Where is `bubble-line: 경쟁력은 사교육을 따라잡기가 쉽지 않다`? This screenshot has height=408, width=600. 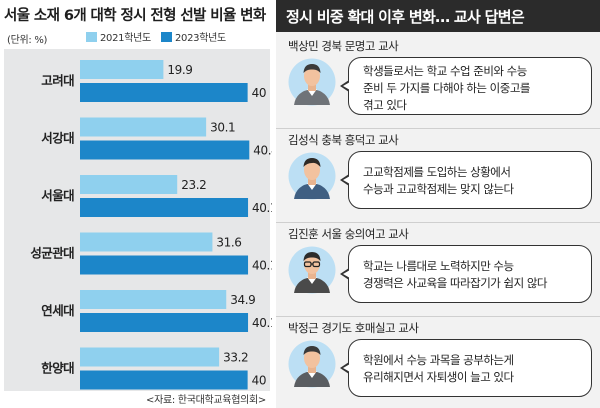
bubble-line: 경쟁력은 사교육을 따라잡기가 쉽지 않다 is located at coordinates (455, 283).